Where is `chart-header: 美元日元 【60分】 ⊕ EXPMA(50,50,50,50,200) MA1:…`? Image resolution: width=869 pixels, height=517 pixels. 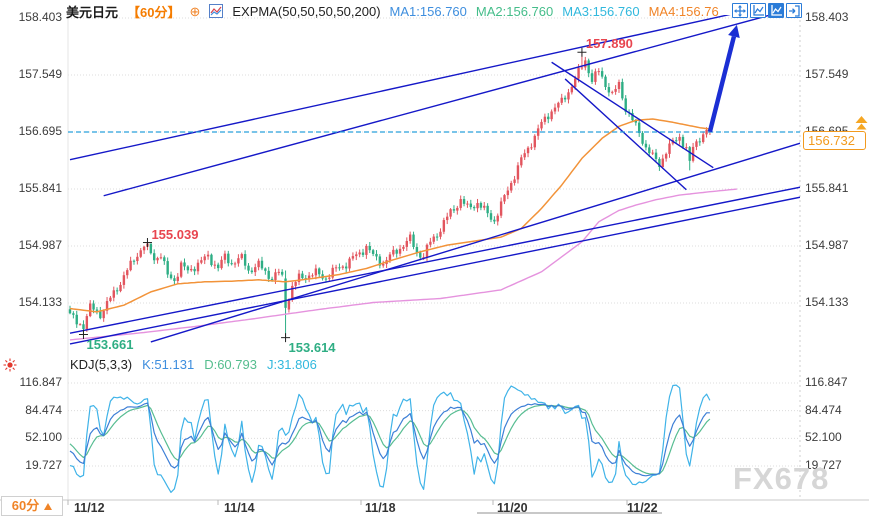
chart-header: 美元日元 【60分】 ⊕ EXPMA(50,50,50,50,200) MA1:… is located at coordinates (392, 11).